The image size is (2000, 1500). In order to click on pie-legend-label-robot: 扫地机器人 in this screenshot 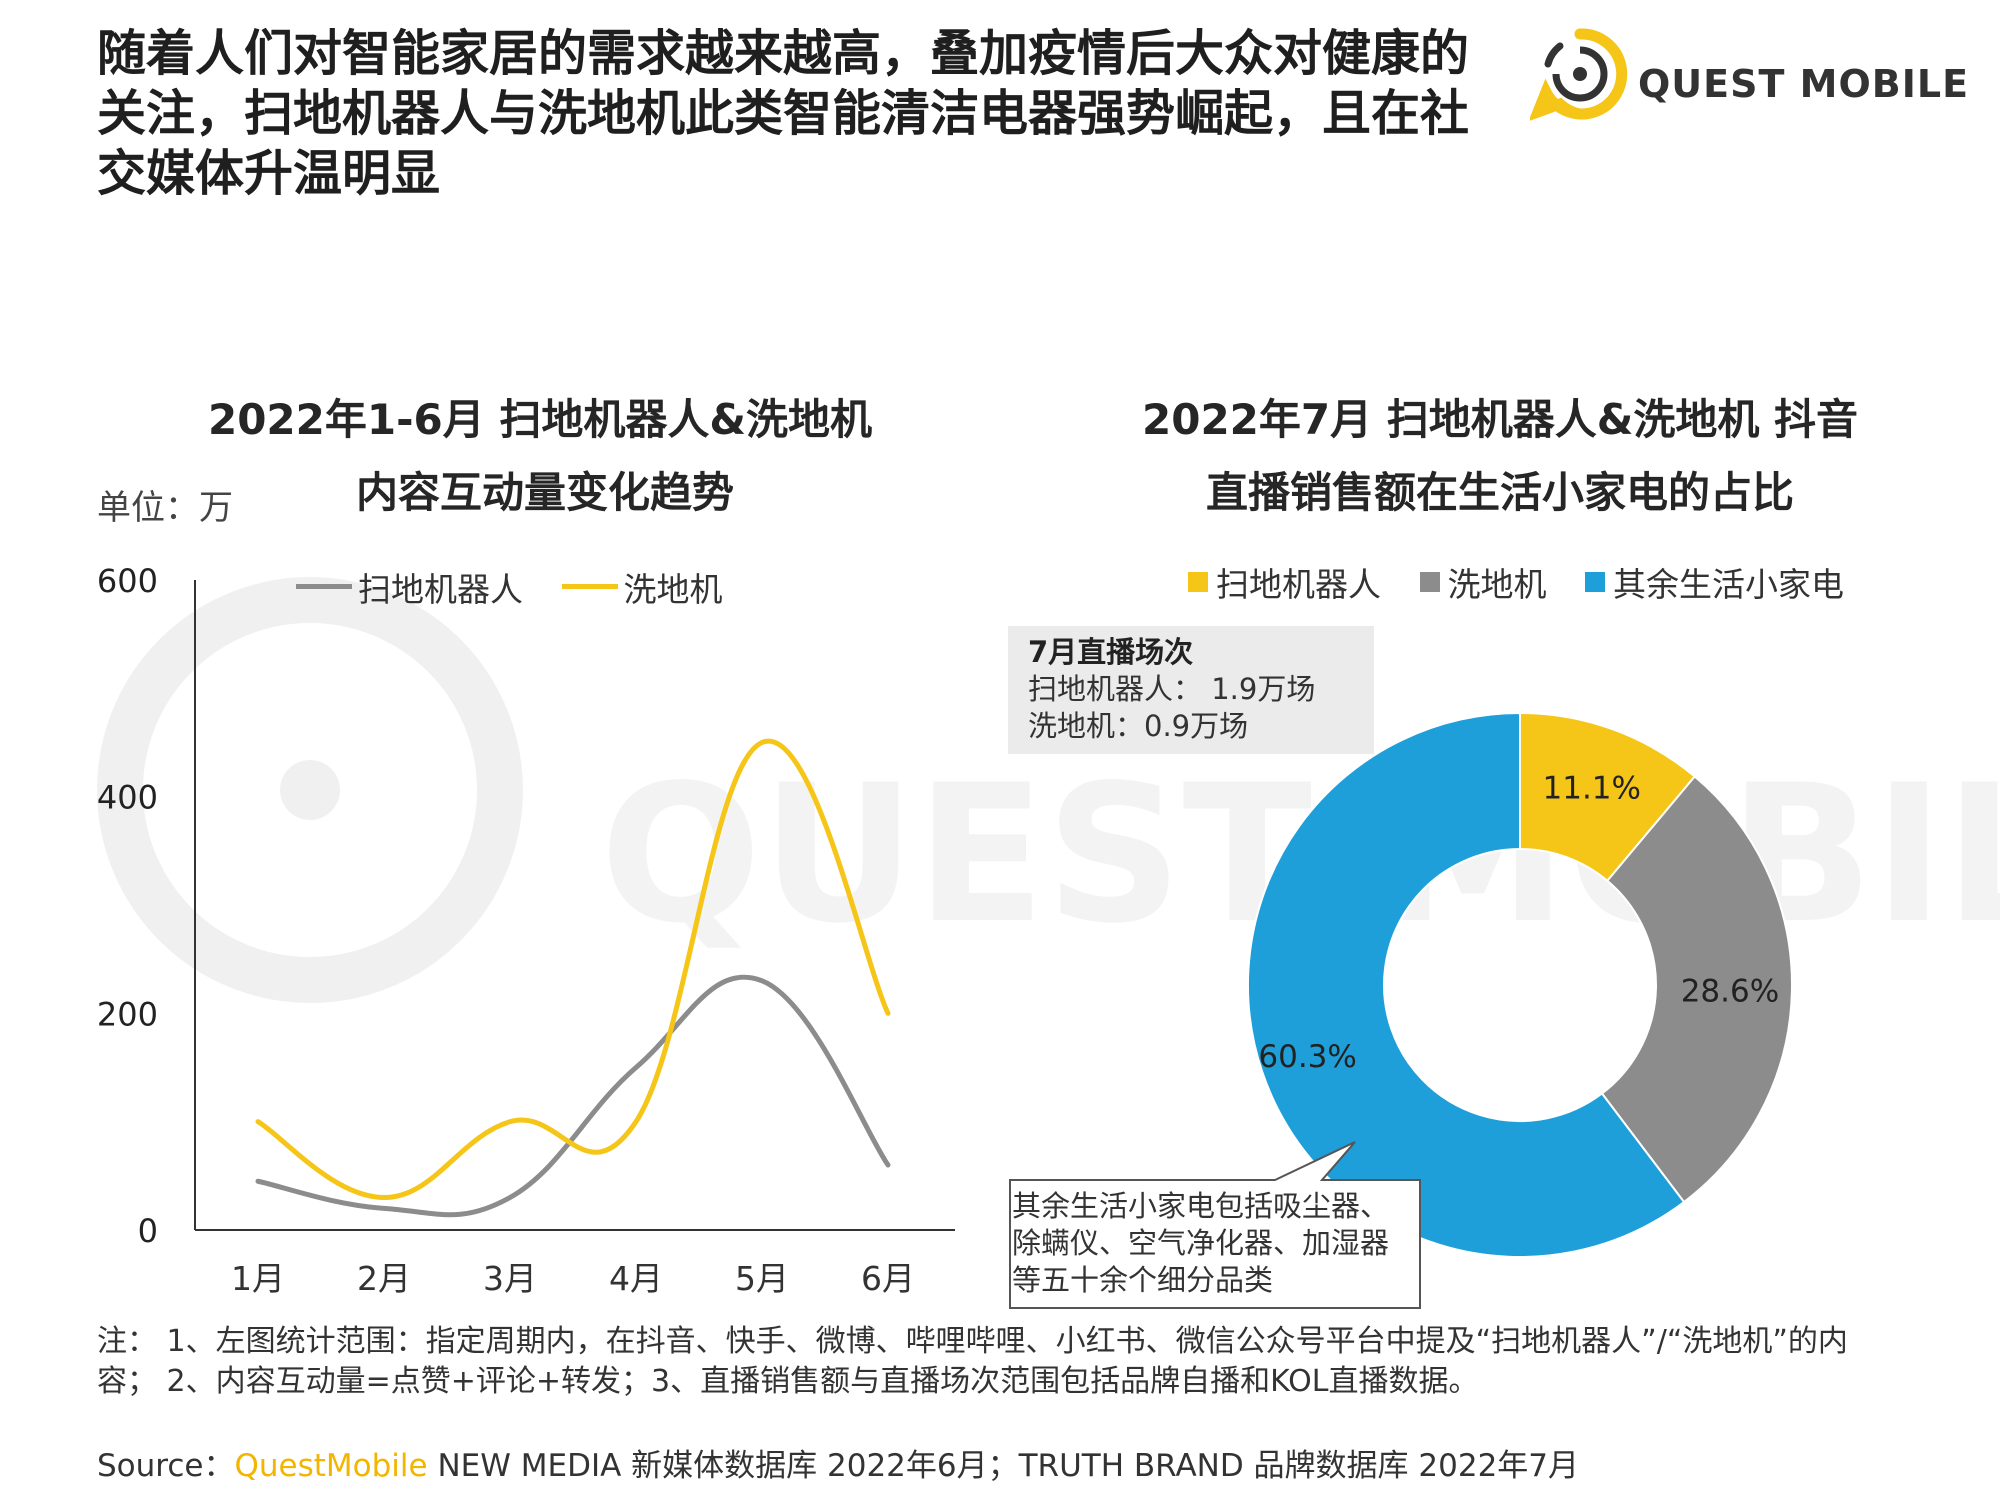, I will do `click(1298, 584)`.